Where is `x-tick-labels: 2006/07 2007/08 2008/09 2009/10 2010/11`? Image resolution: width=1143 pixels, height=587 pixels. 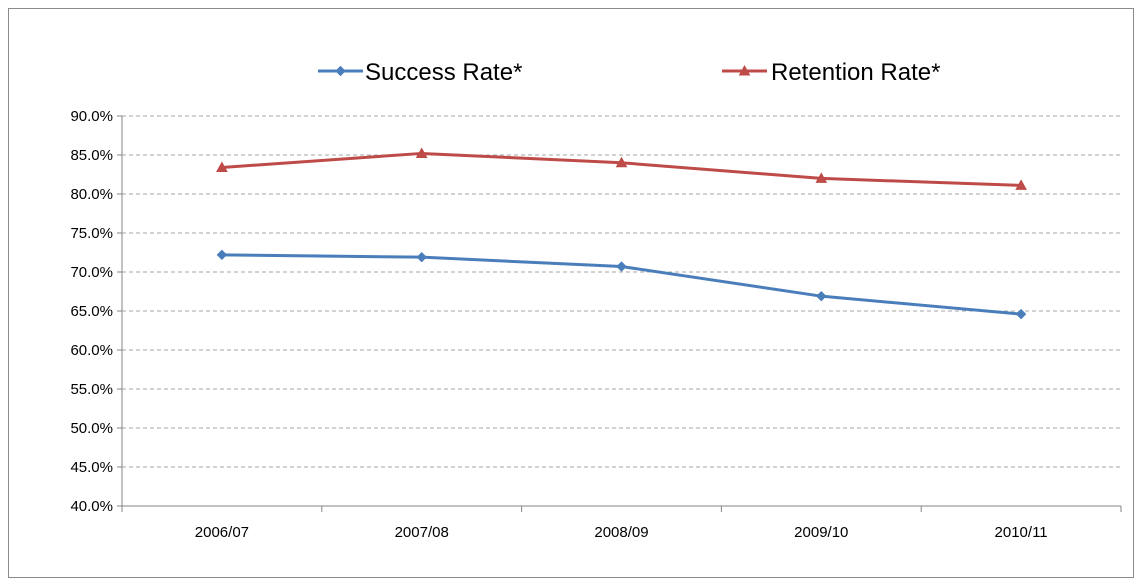
x-tick-labels: 2006/07 2007/08 2008/09 2009/10 2010/11 is located at coordinates (621, 532).